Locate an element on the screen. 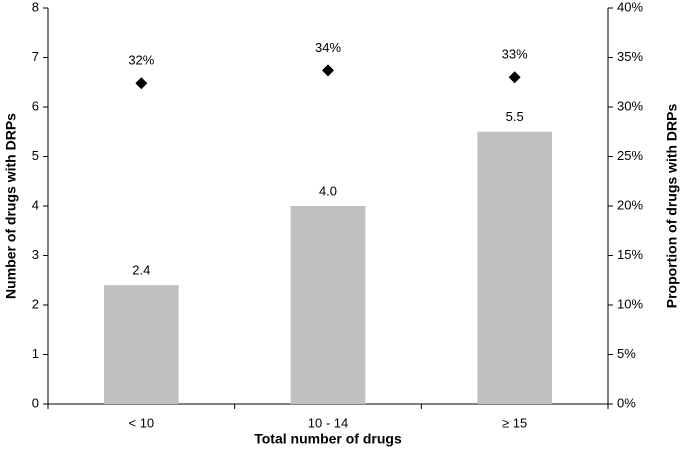 The image size is (685, 457). y-tick-label: 3 is located at coordinates (35, 254).